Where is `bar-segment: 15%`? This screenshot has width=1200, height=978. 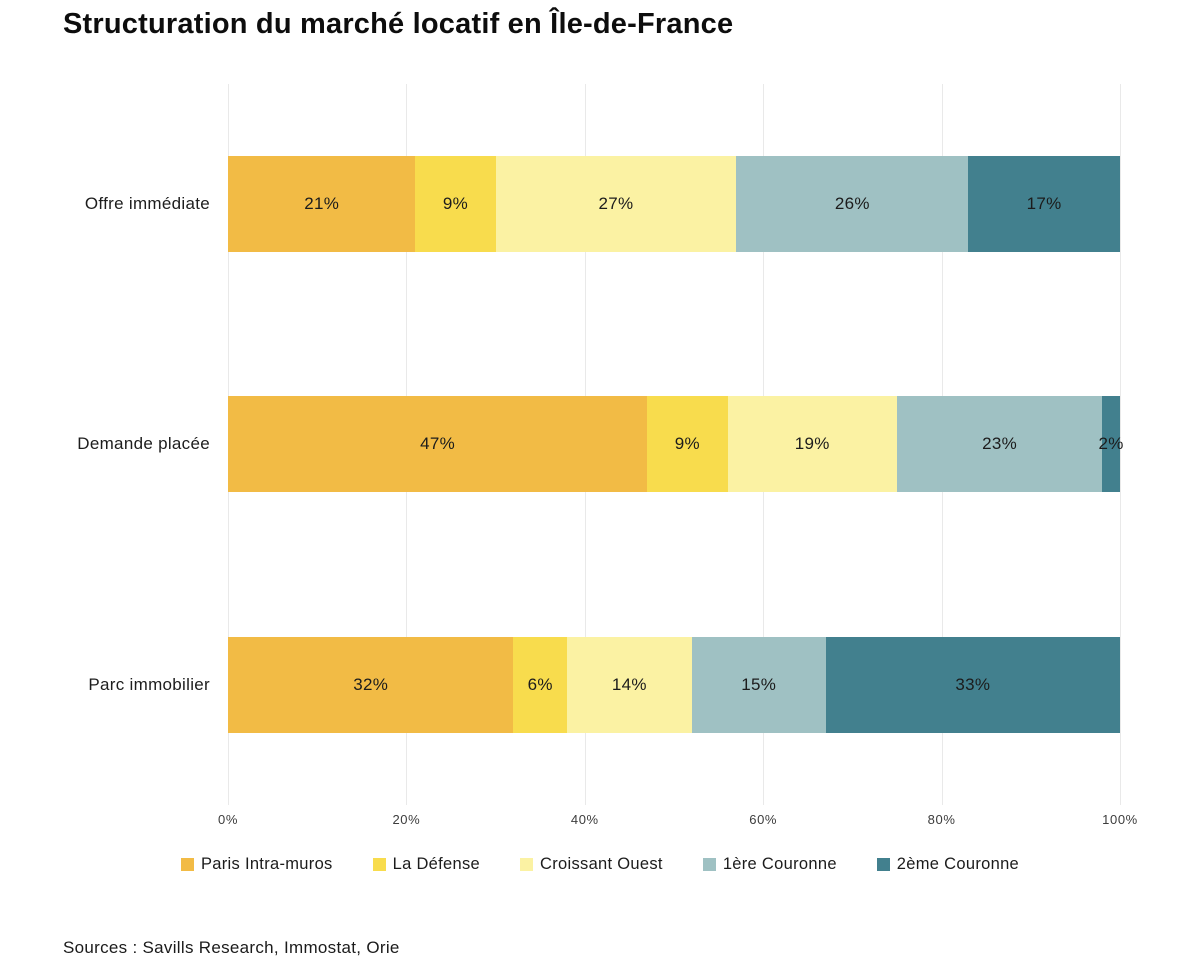 bar-segment: 15% is located at coordinates (758, 684).